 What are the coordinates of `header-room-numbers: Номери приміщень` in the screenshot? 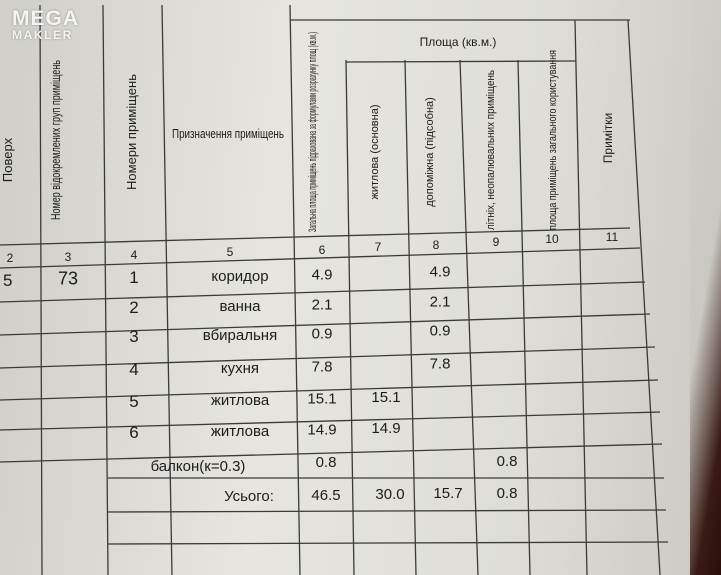 It's located at (131, 132).